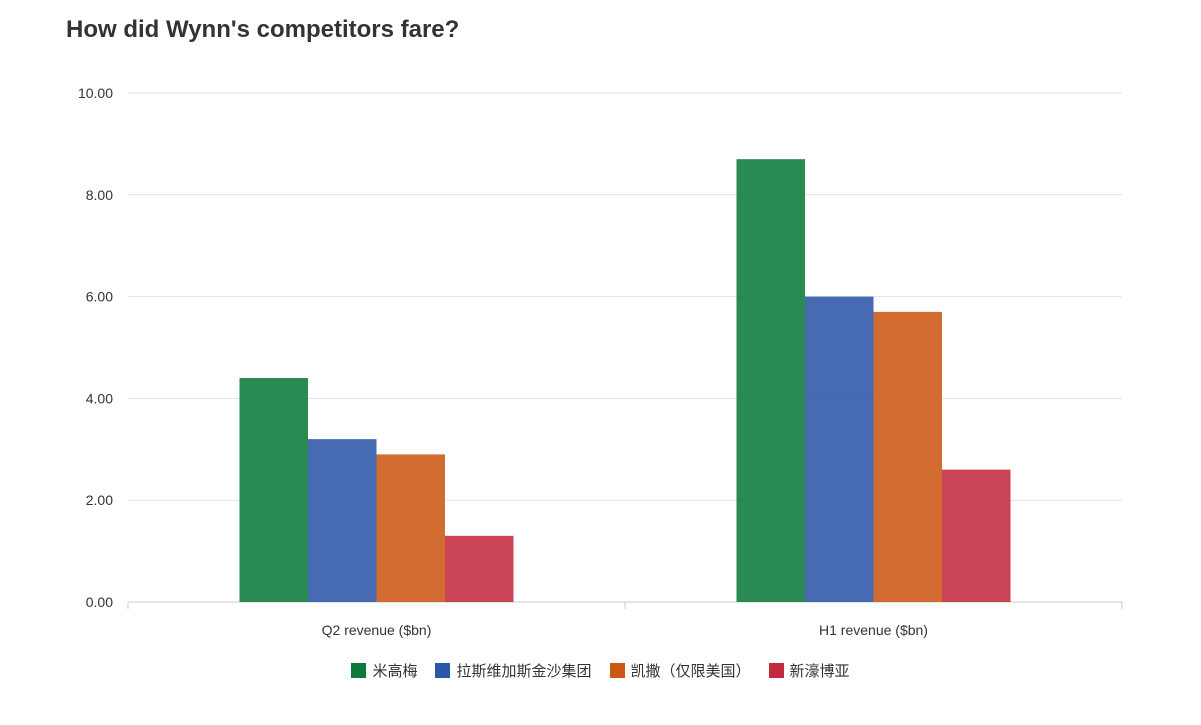  I want to click on x-tick-label: H1 revenue ($bn), so click(873, 630).